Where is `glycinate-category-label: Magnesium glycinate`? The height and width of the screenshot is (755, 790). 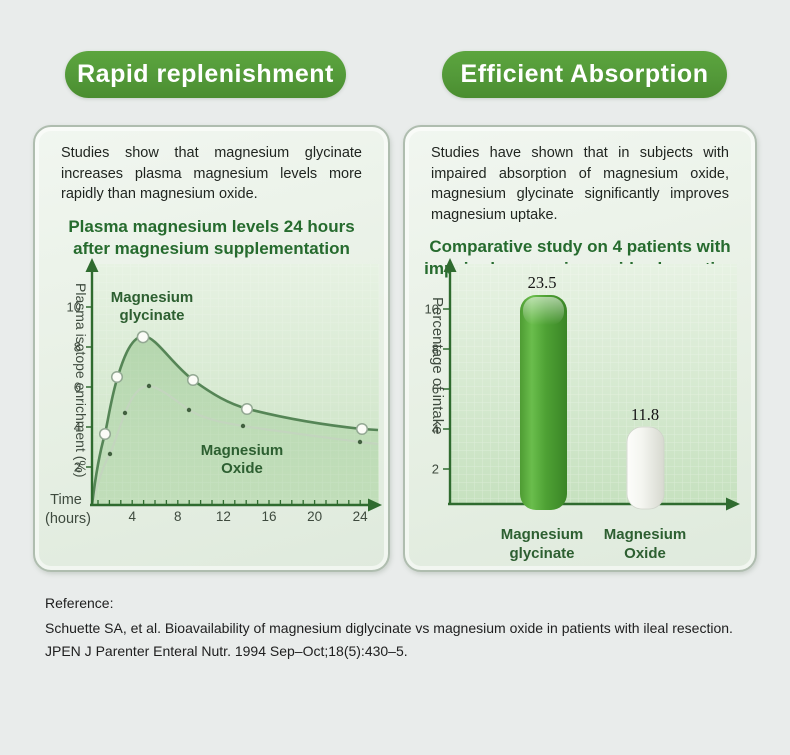 glycinate-category-label: Magnesium glycinate is located at coordinates (542, 544).